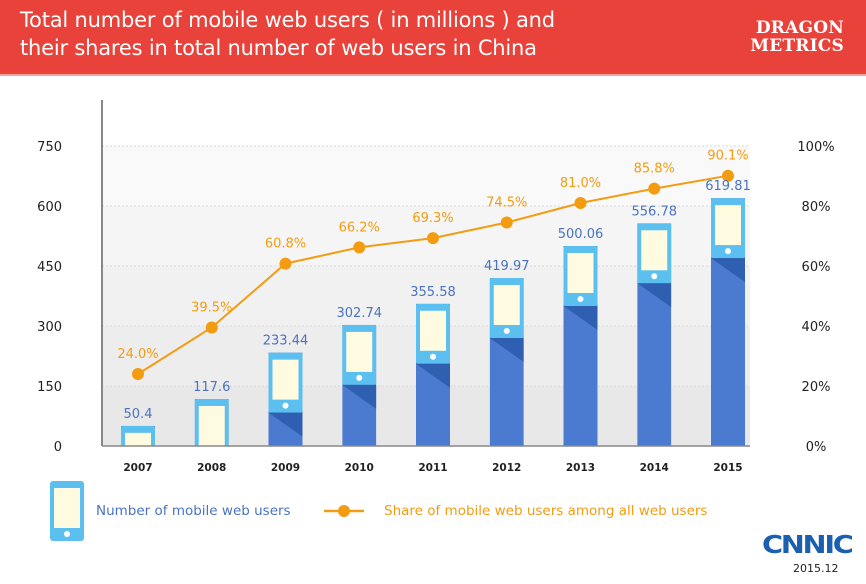 This screenshot has height=584, width=866. Describe the element at coordinates (799, 28) in the screenshot. I see `brand-logo-line-1: DRAGON` at that location.